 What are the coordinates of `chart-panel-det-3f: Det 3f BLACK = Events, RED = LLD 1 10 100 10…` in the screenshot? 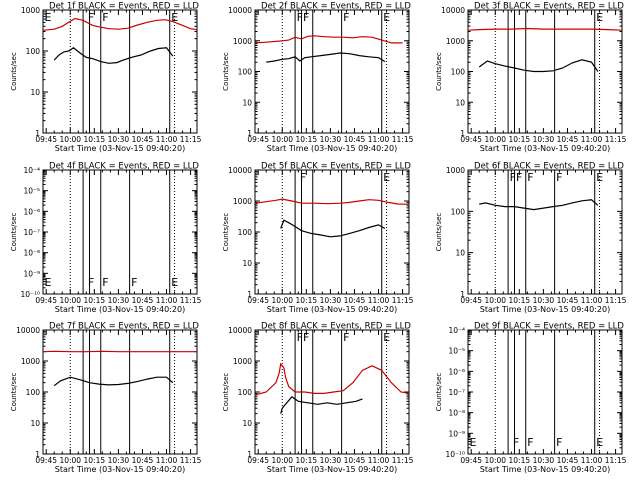 It's located at (531, 78).